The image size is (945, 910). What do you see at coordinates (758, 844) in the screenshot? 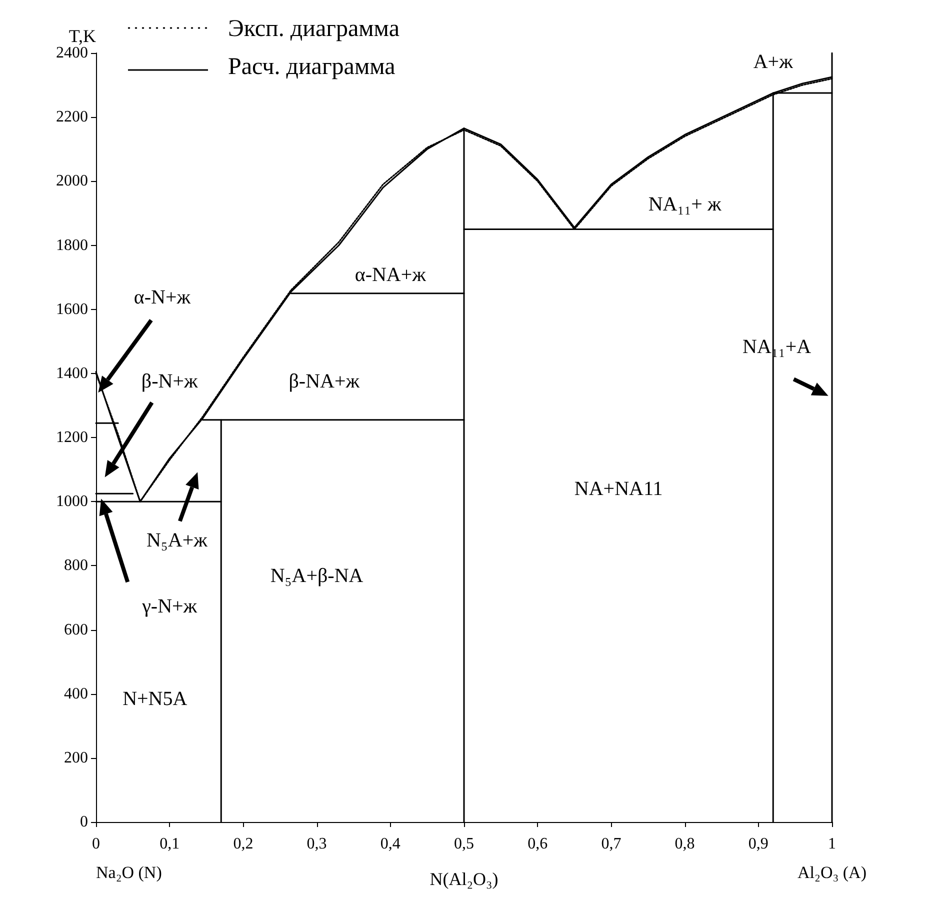
I see `x-tick-label: 0,9` at bounding box center [758, 844].